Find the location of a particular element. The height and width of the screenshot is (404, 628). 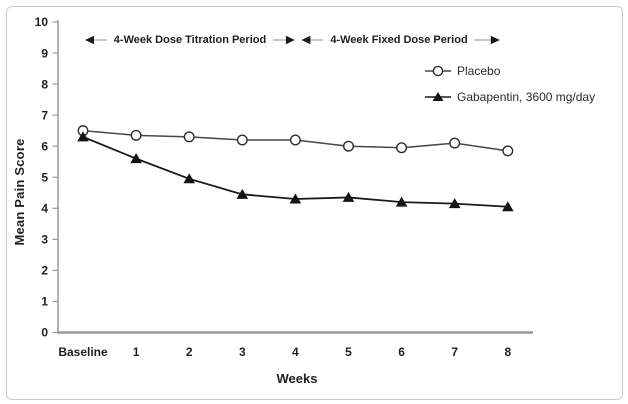

y-tick-label: 8 is located at coordinates (44, 84).